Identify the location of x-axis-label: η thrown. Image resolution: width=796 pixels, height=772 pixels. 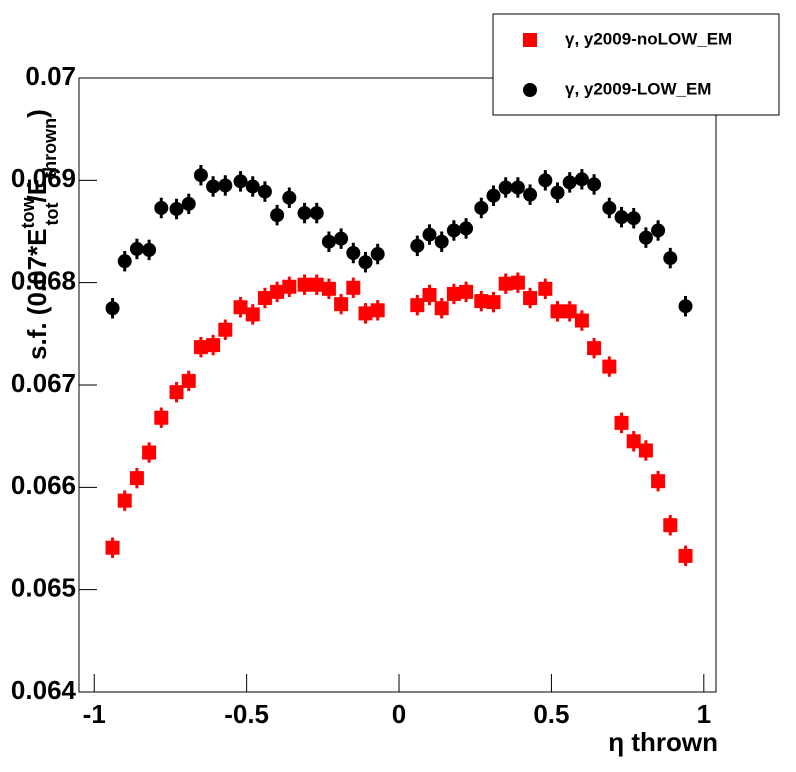
(663, 742).